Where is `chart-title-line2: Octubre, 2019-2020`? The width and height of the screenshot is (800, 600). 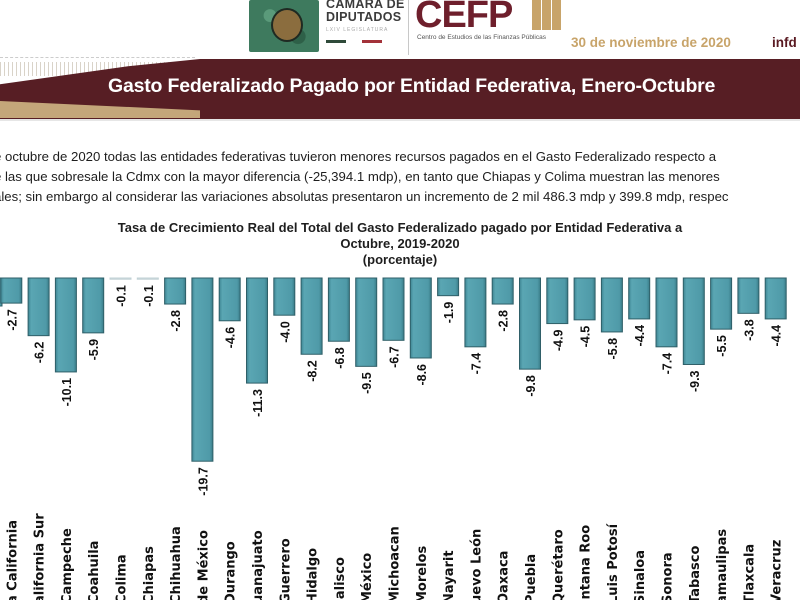 chart-title-line2: Octubre, 2019-2020 is located at coordinates (400, 243).